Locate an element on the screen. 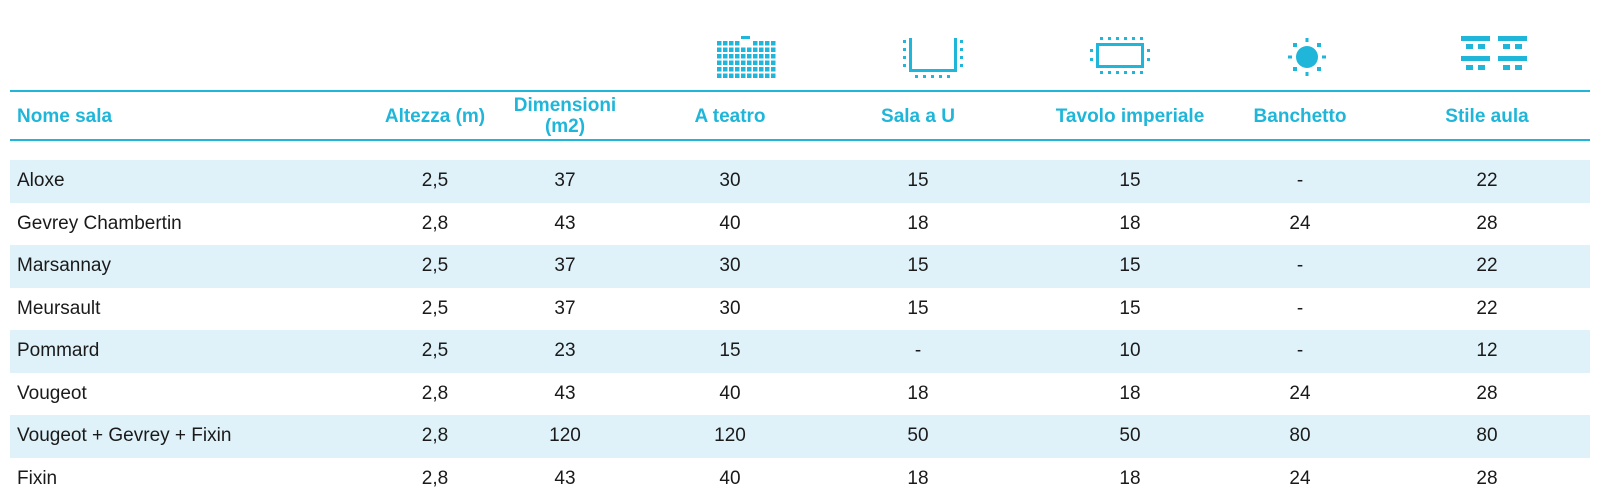  header-nome-sala: Nome sala is located at coordinates (65, 116).